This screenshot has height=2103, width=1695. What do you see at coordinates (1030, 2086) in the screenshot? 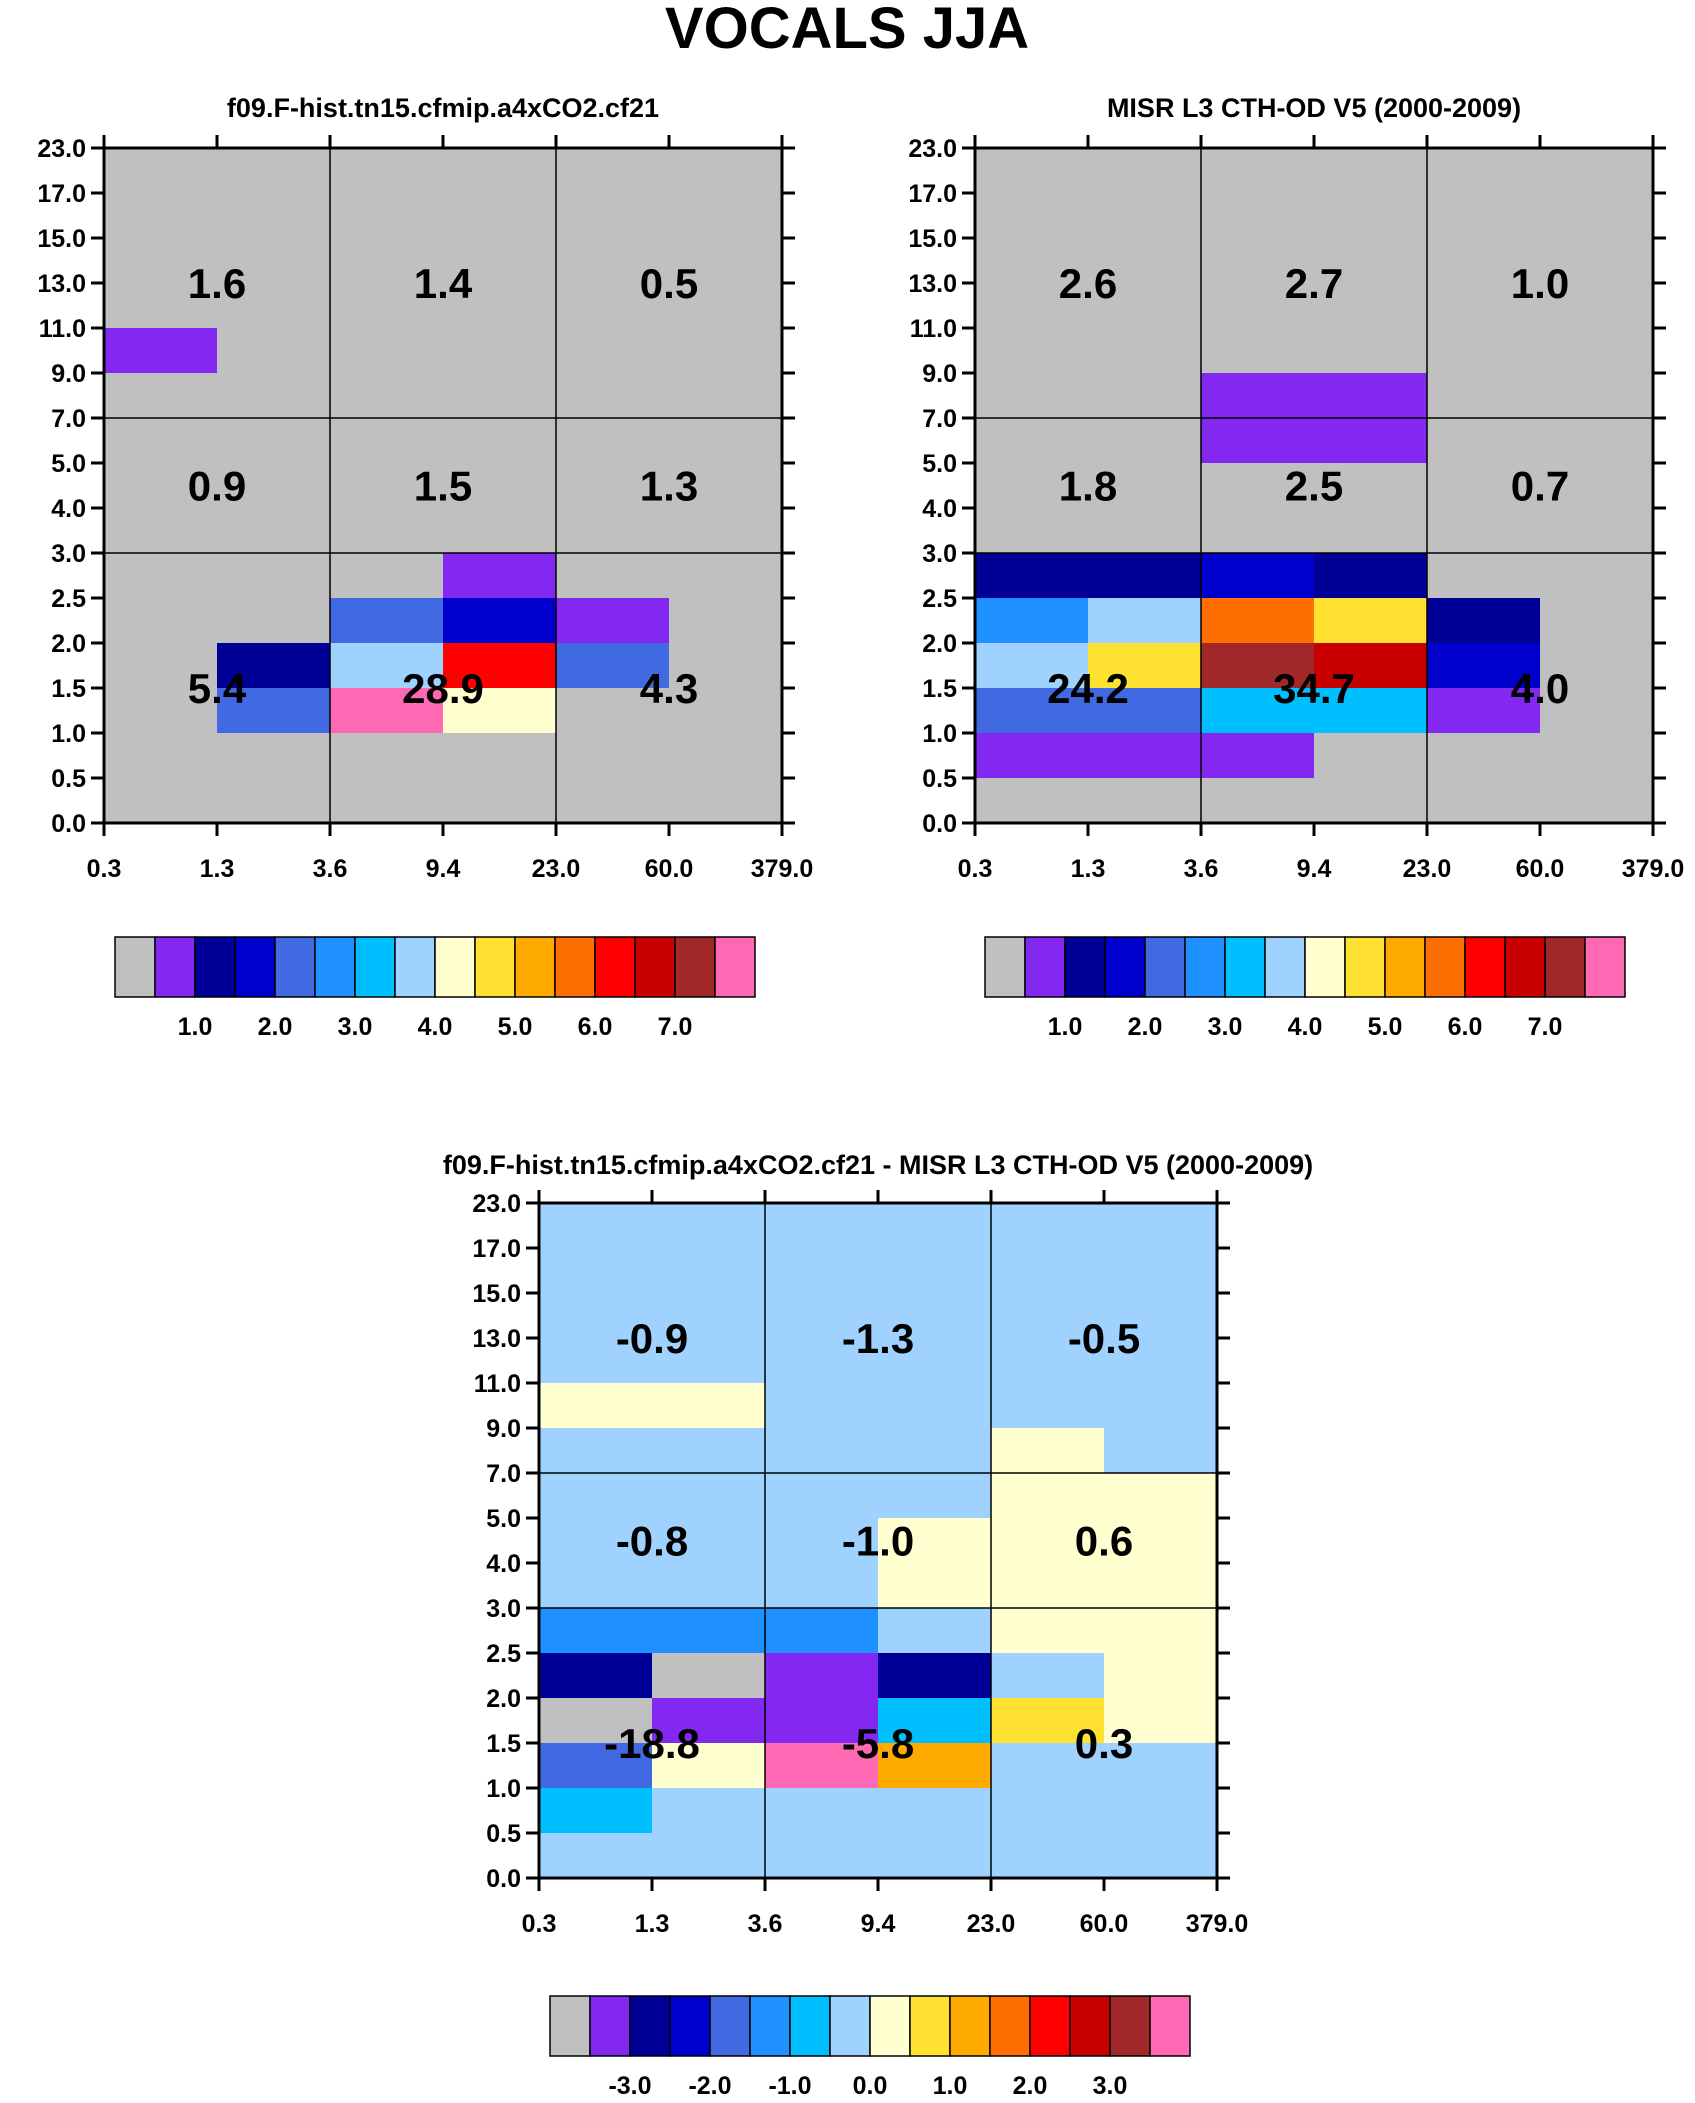
I see `colorbar-label: 2.0` at bounding box center [1030, 2086].